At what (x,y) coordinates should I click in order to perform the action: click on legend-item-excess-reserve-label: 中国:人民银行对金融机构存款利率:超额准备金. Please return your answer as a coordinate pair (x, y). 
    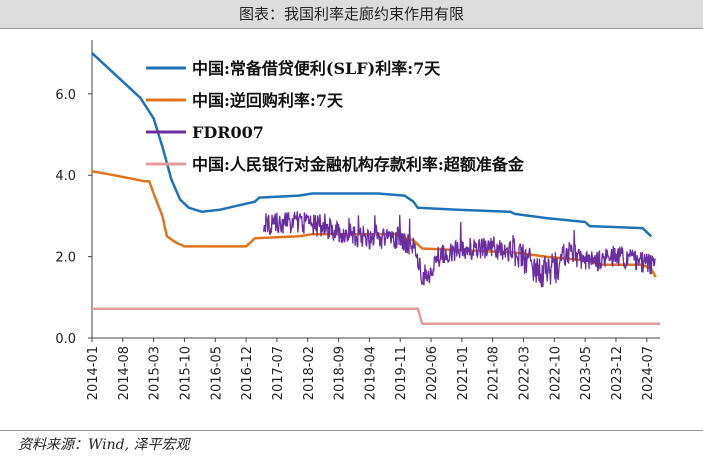
    Looking at the image, I should click on (358, 164).